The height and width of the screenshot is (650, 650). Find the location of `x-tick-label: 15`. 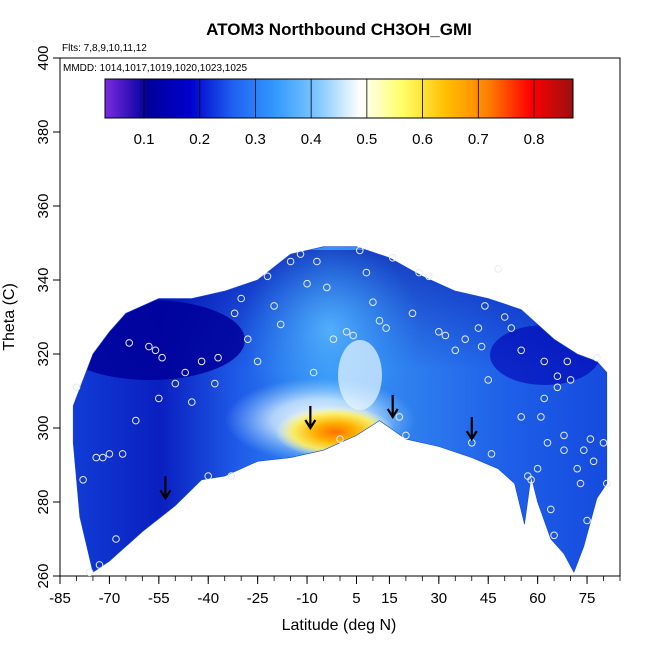

x-tick-label: 15 is located at coordinates (389, 598).